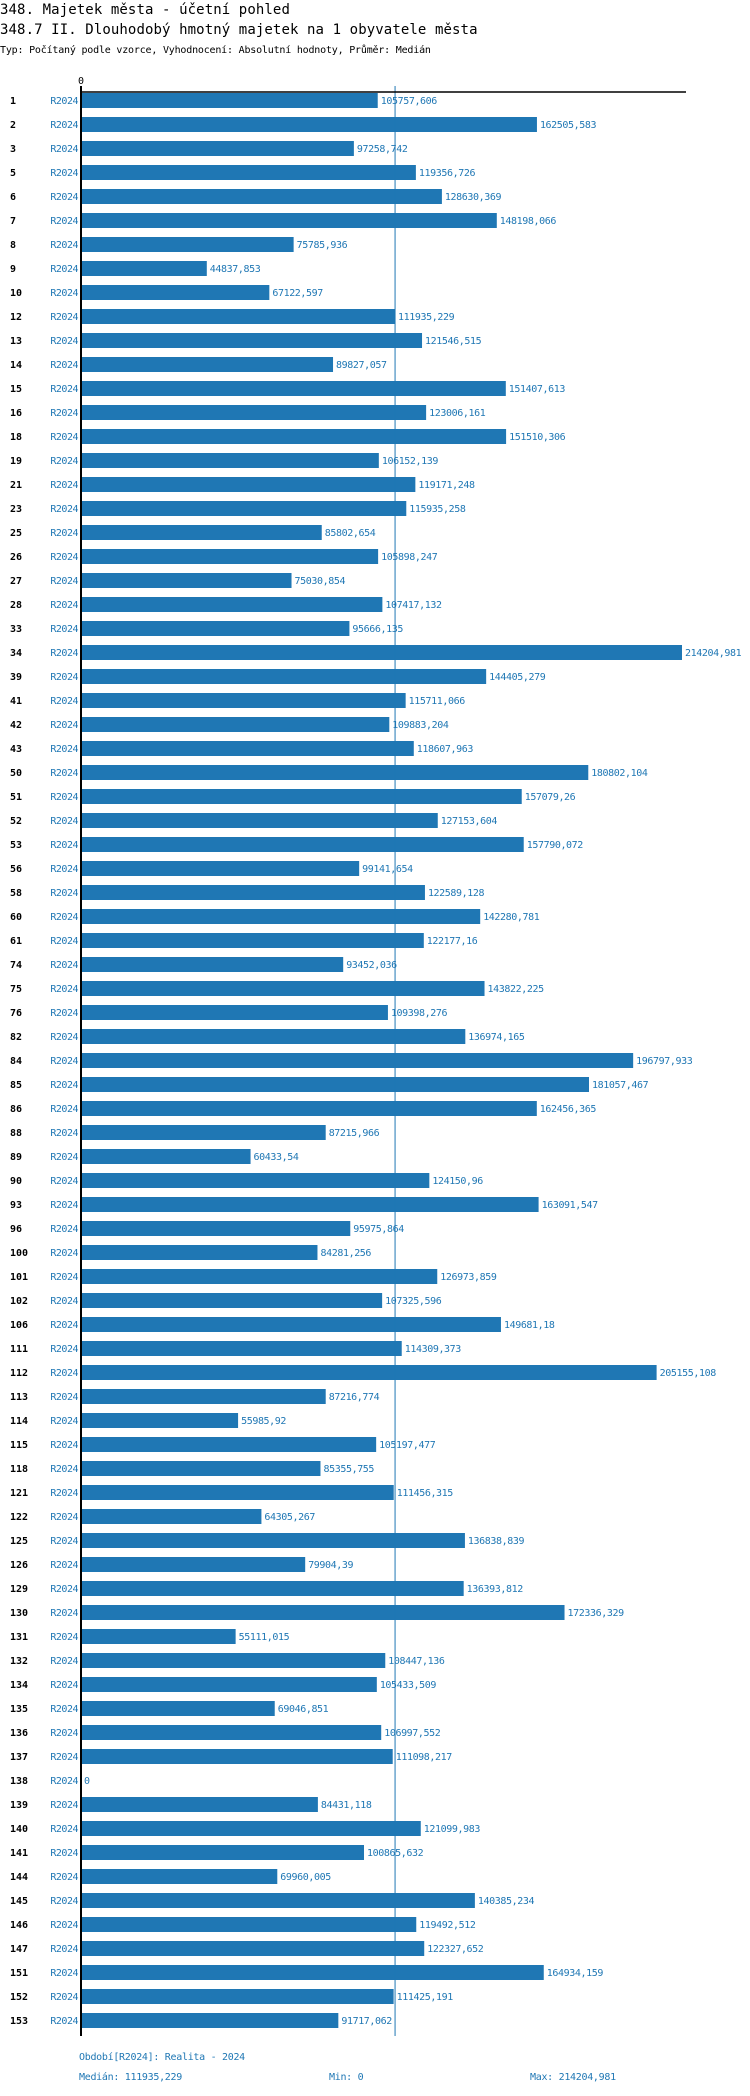  Describe the element at coordinates (297, 293) in the screenshot. I see `value-label: 67122,597` at that location.